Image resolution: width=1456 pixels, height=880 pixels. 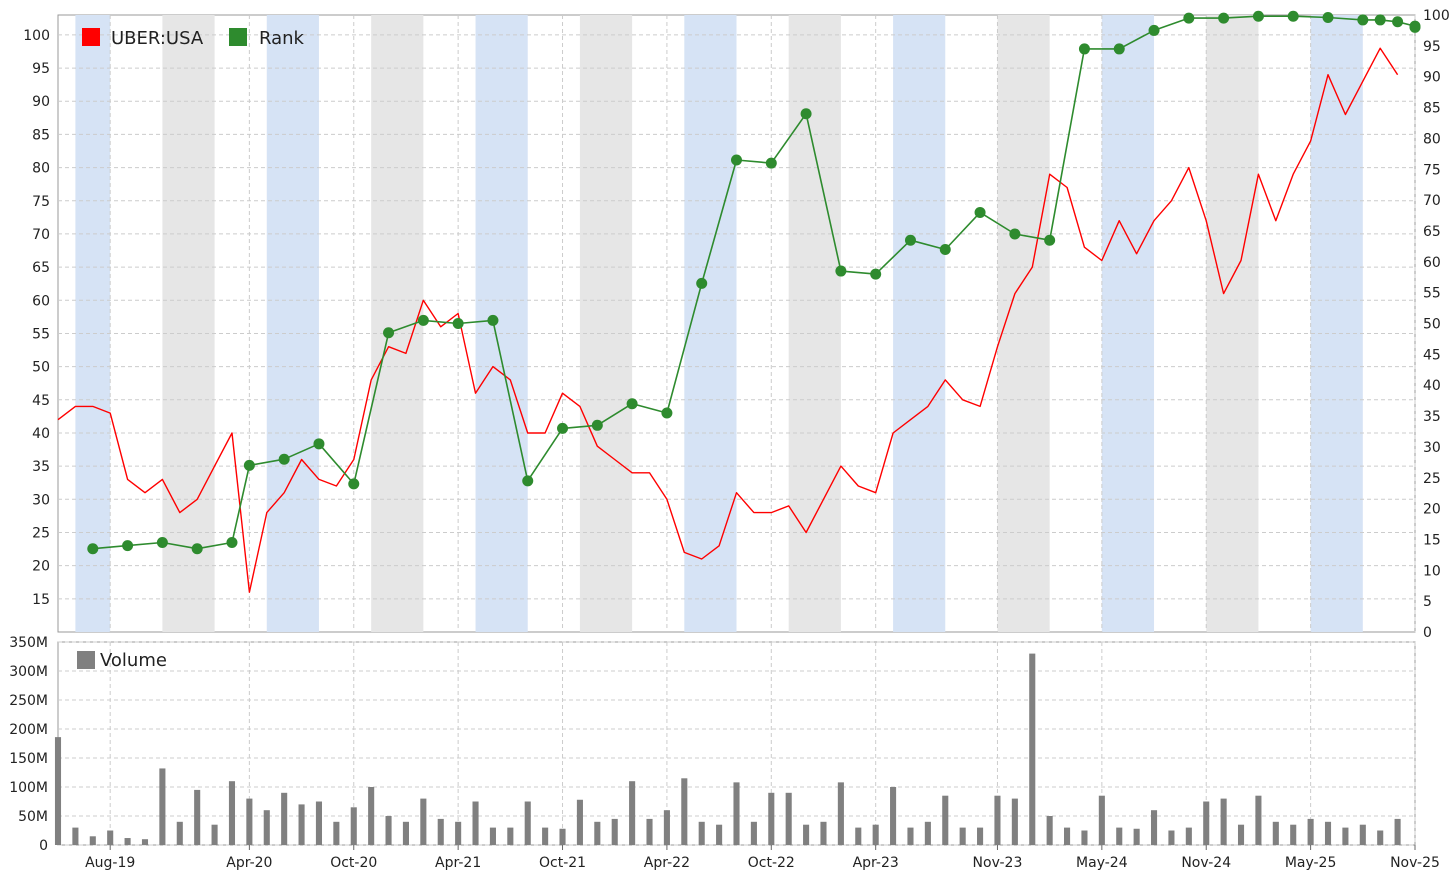 I want to click on y-tick-label-left: 15, so click(x=41, y=600).